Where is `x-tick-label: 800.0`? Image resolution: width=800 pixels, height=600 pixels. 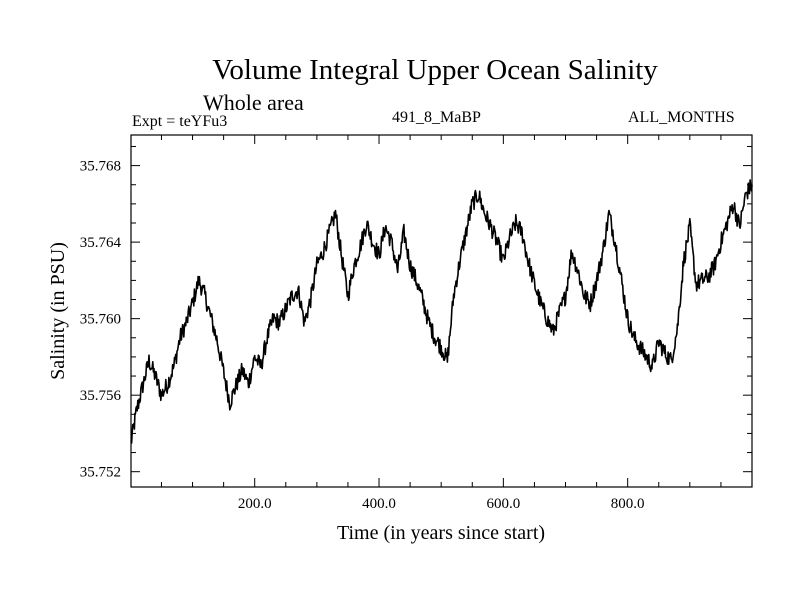 x-tick-label: 800.0 is located at coordinates (628, 504).